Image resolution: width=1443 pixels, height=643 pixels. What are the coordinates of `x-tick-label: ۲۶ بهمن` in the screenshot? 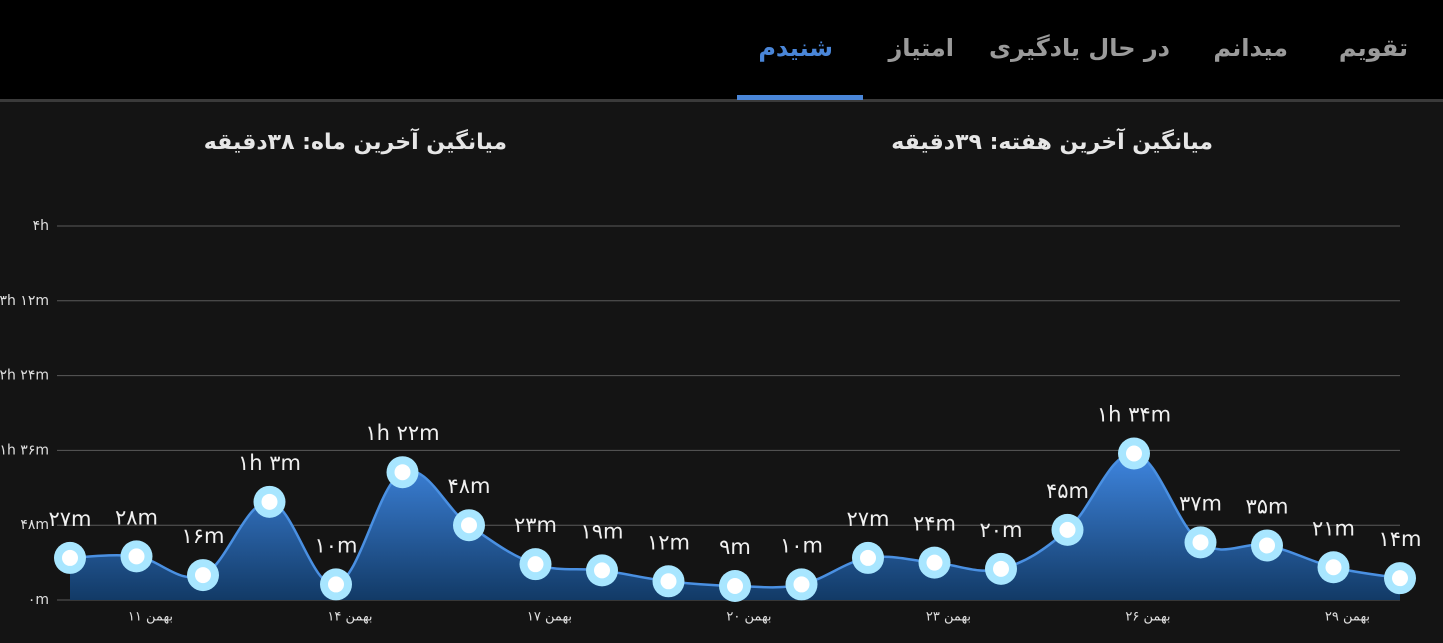 It's located at (1147, 617).